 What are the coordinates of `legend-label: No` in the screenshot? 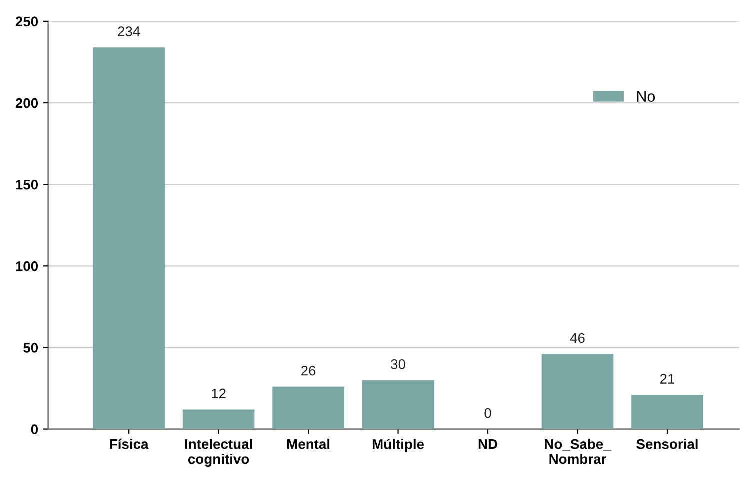 It's located at (646, 96).